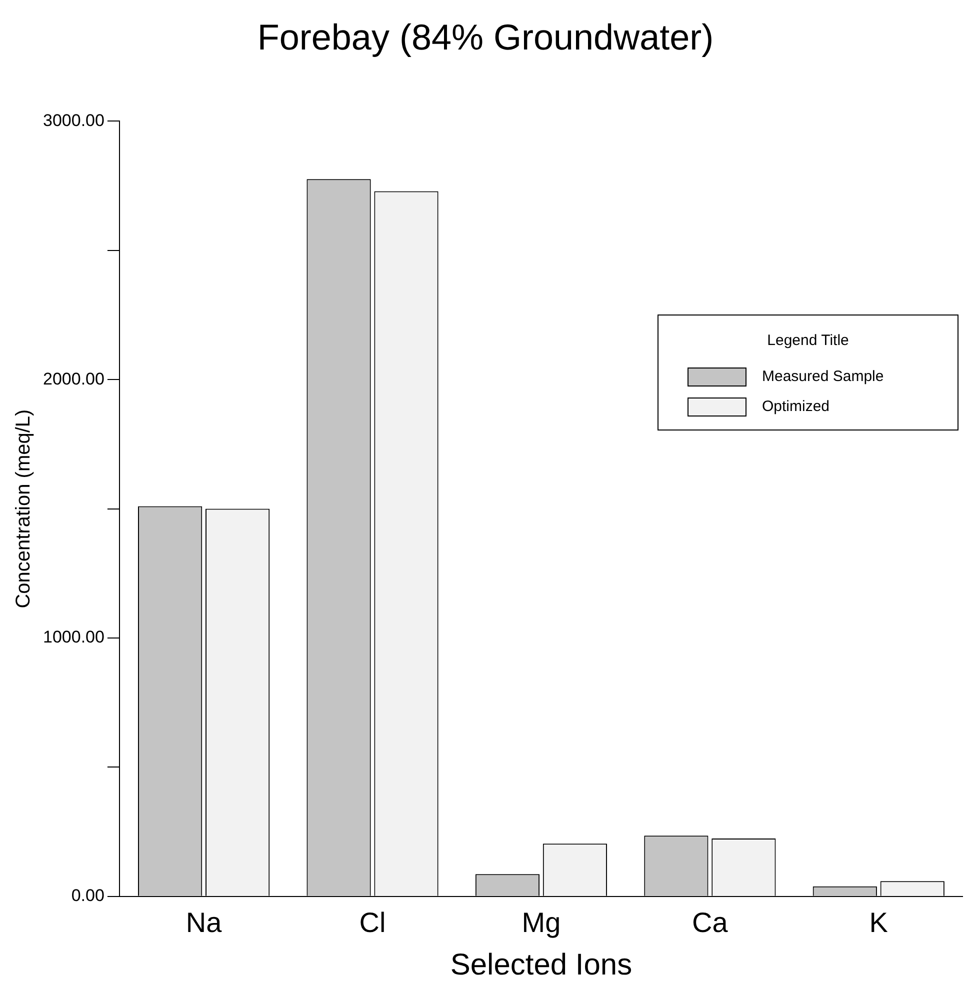 This screenshot has width=971, height=998. Describe the element at coordinates (23, 508) in the screenshot. I see `y-axis-title: Concentration (meq/L)` at that location.